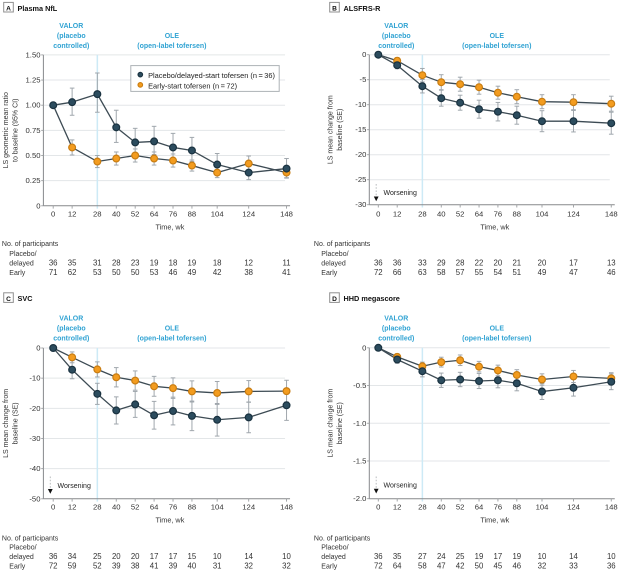 The width and height of the screenshot is (620, 577). Describe the element at coordinates (360, 129) in the screenshot. I see `svg-text: -15` at that location.